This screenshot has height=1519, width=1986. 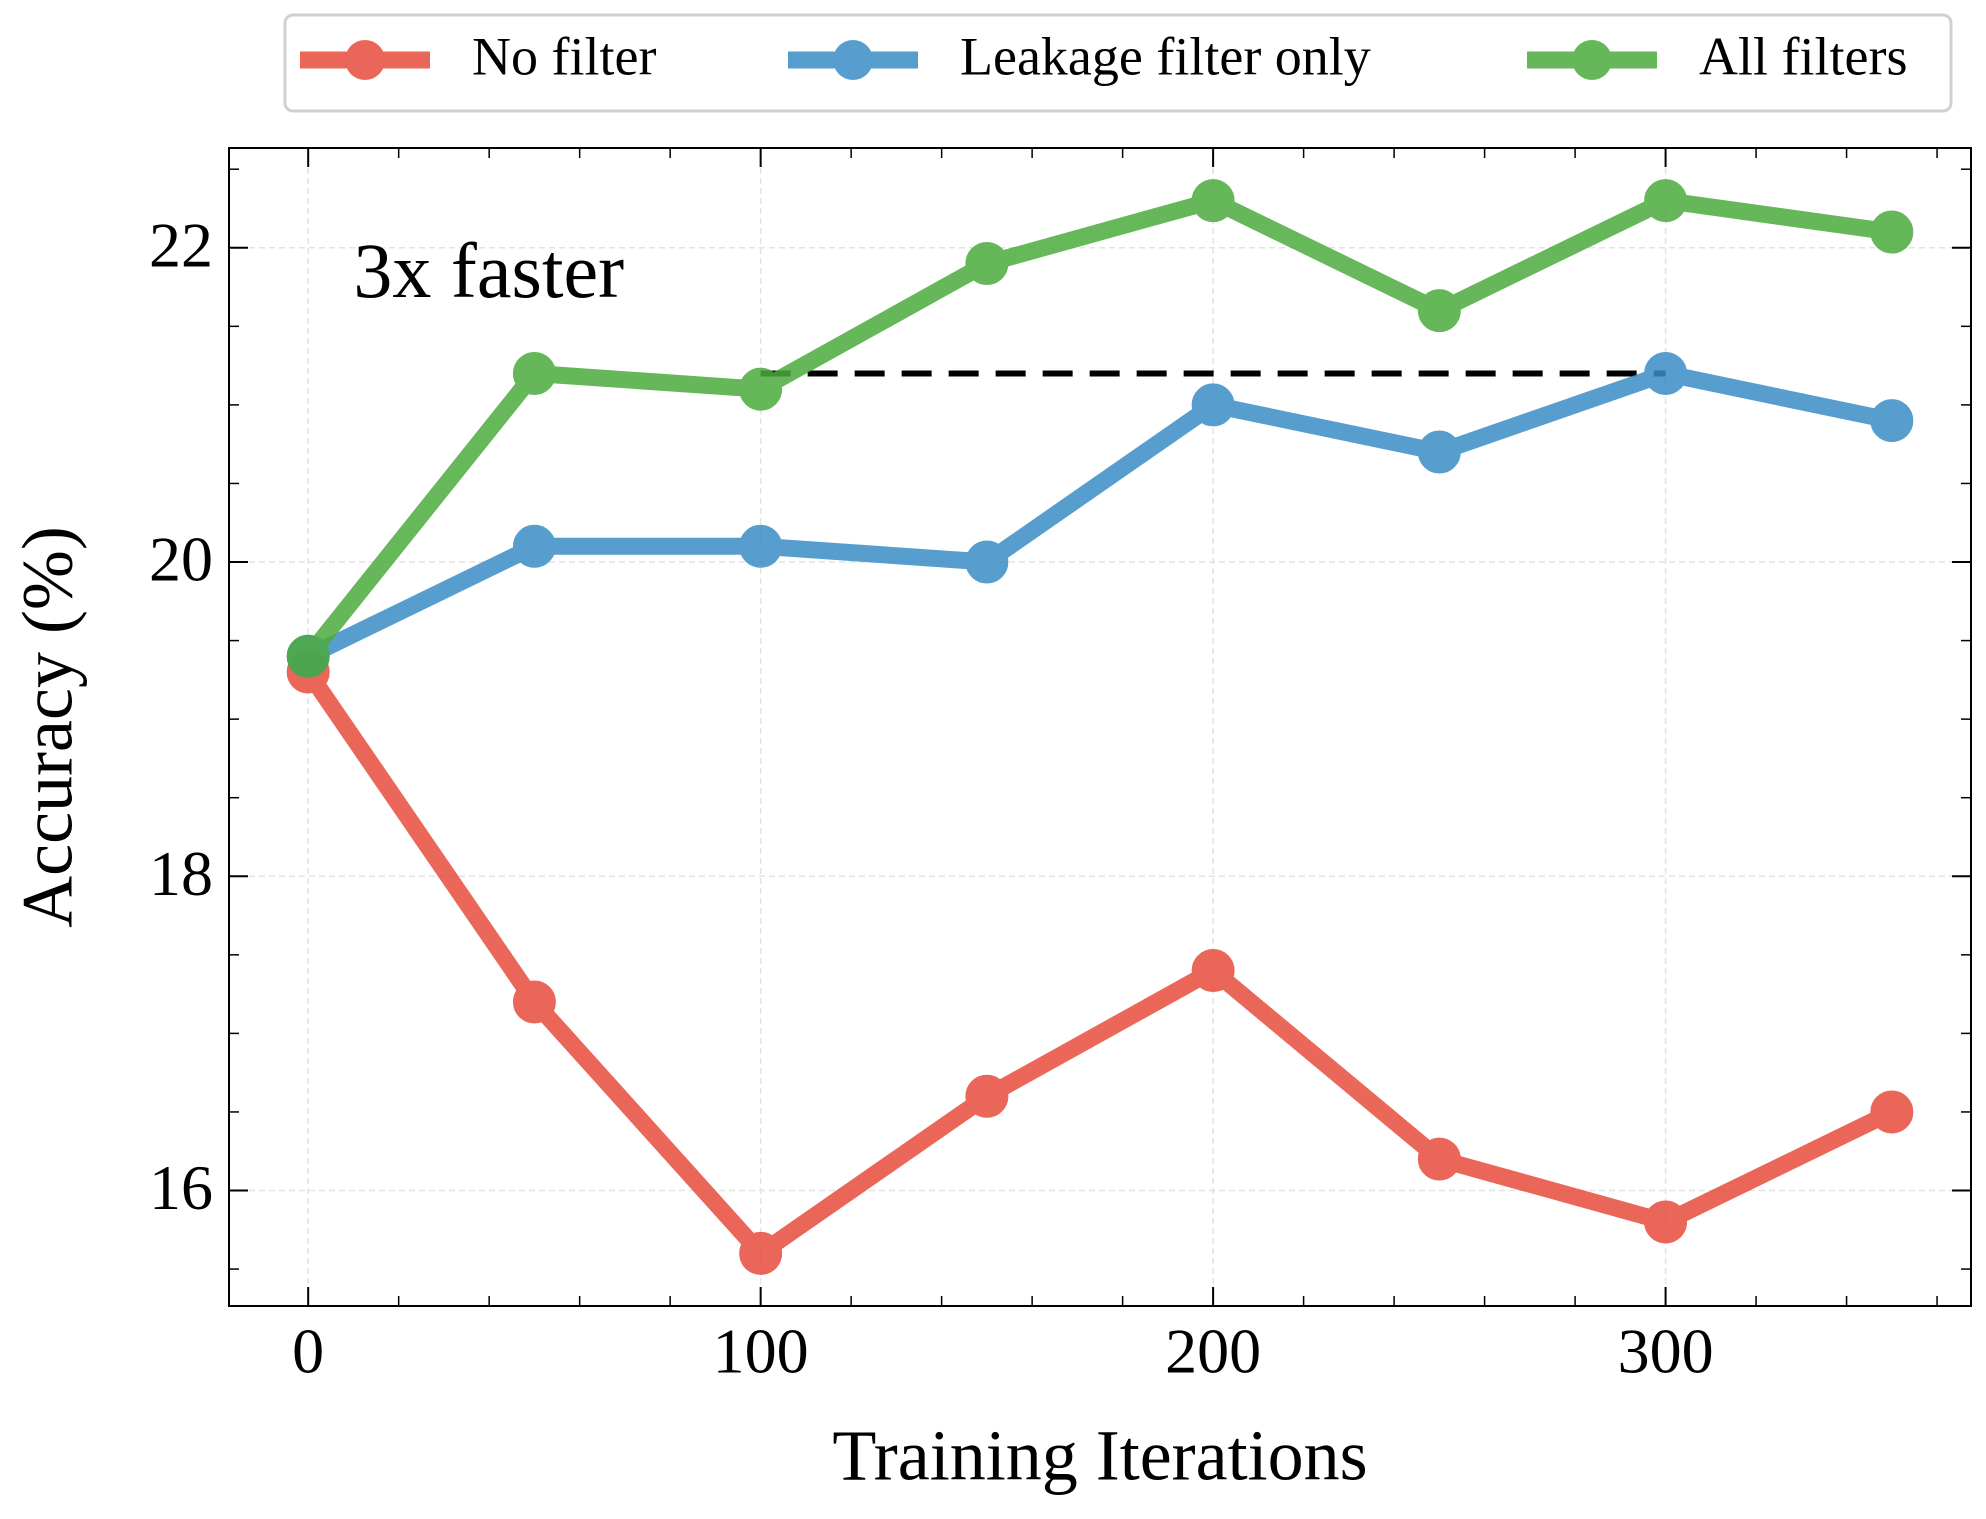 What do you see at coordinates (181, 244) in the screenshot?
I see `y-tick-label: 22` at bounding box center [181, 244].